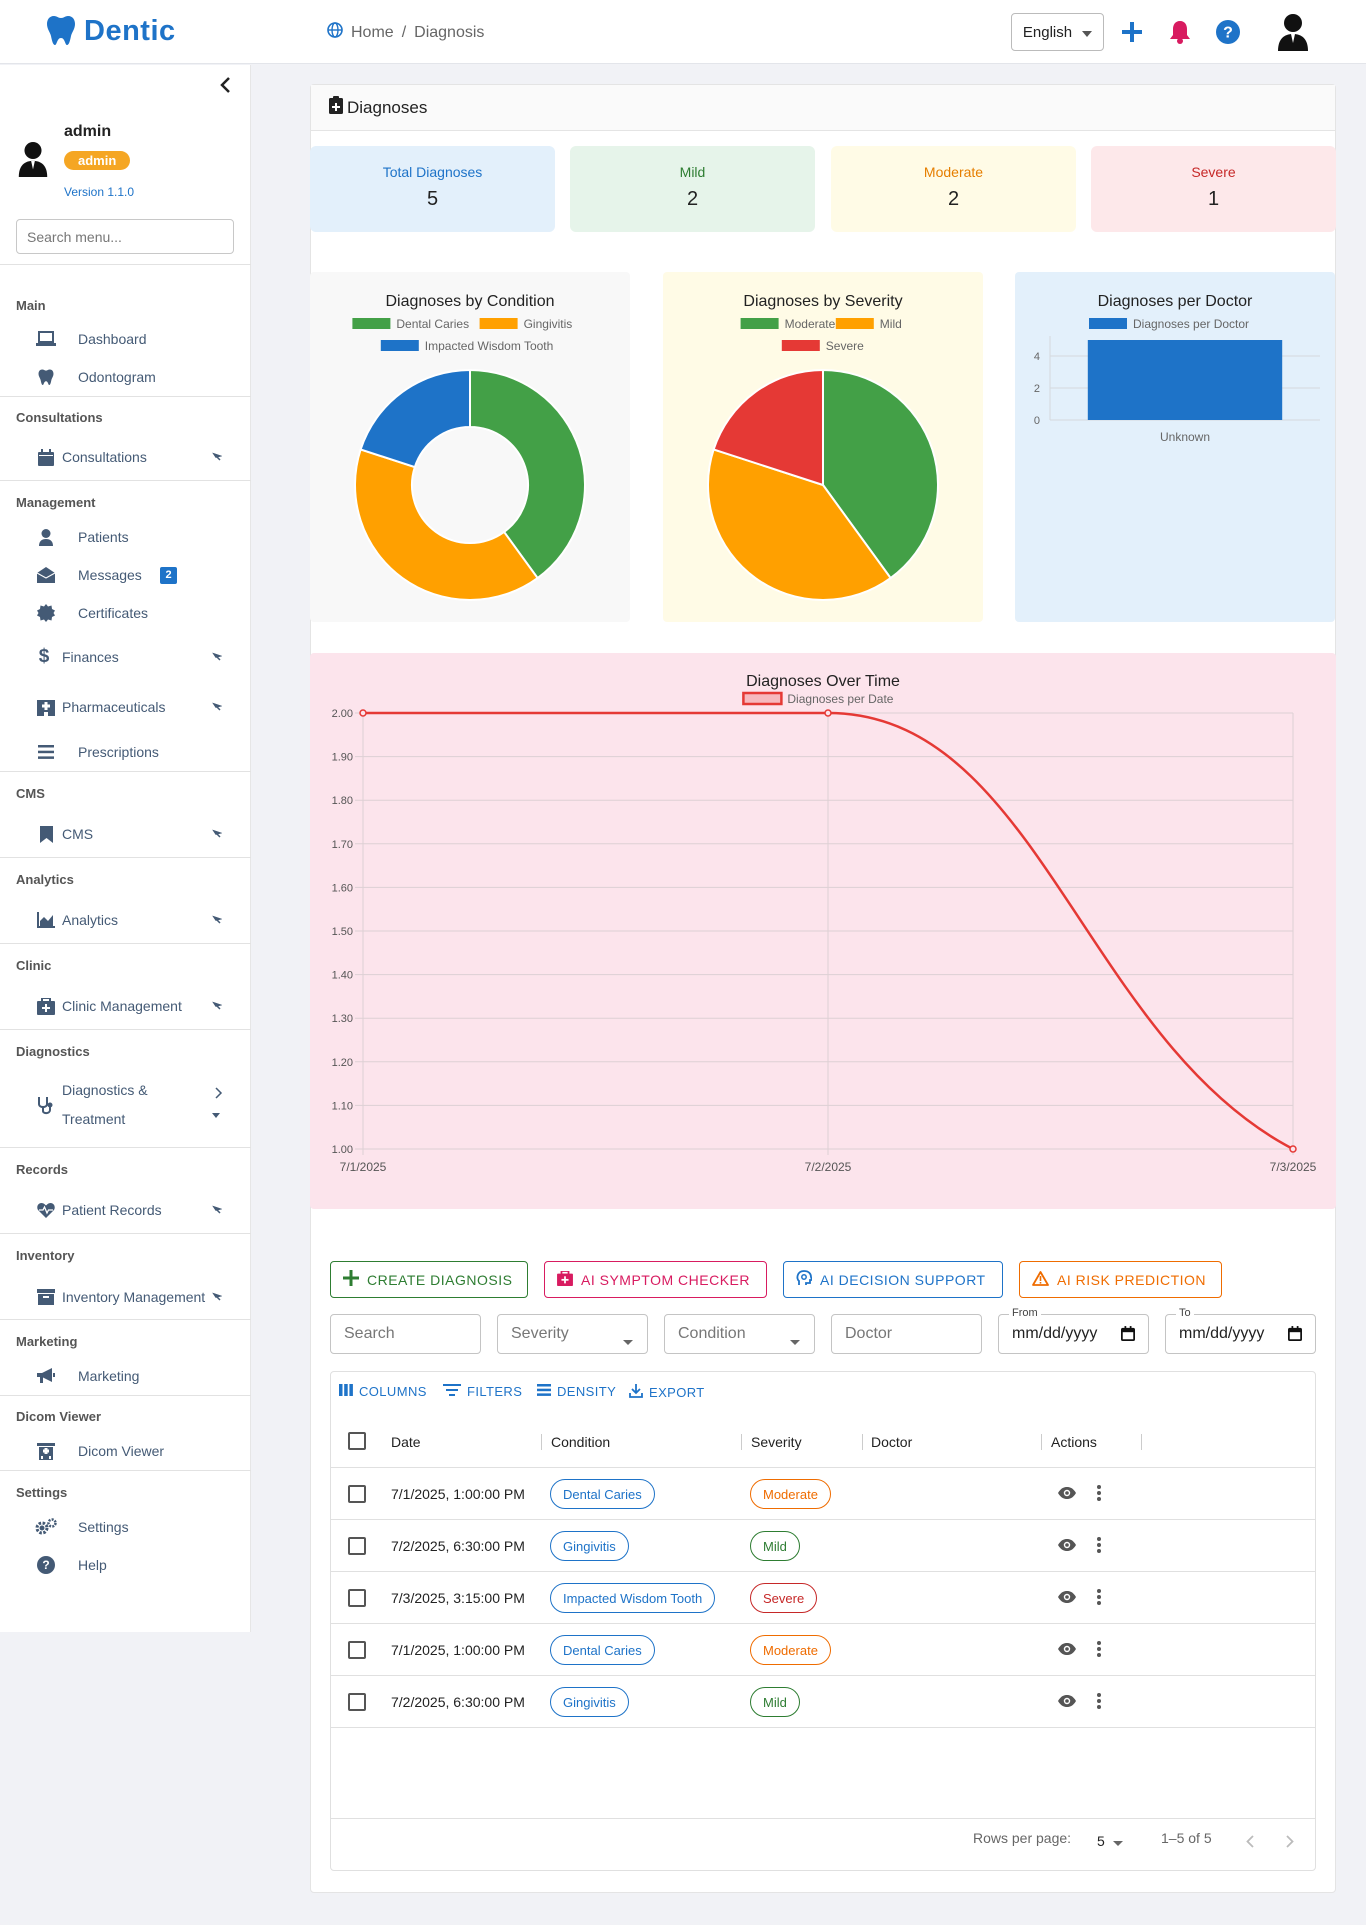 This screenshot has height=1925, width=1366. What do you see at coordinates (1132, 32) in the screenshot?
I see `add-icon` at bounding box center [1132, 32].